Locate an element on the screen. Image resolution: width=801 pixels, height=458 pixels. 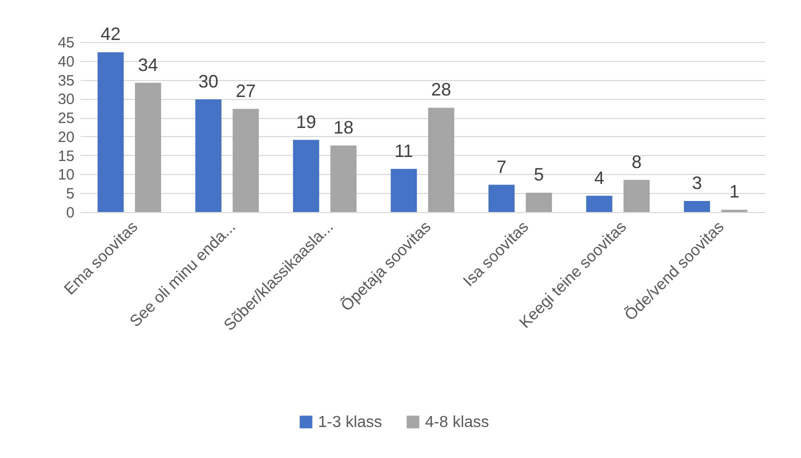
y-tick-label: 30 is located at coordinates (66, 99).